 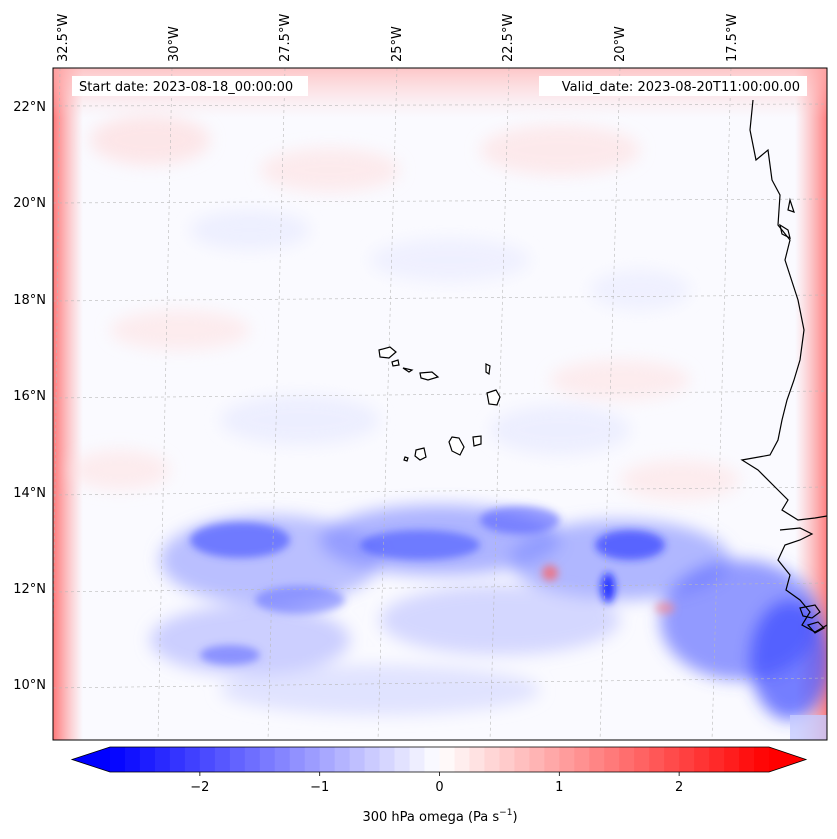 I want to click on colorbar-label: 300 hPa omega (Pa s−1), so click(x=439, y=816).